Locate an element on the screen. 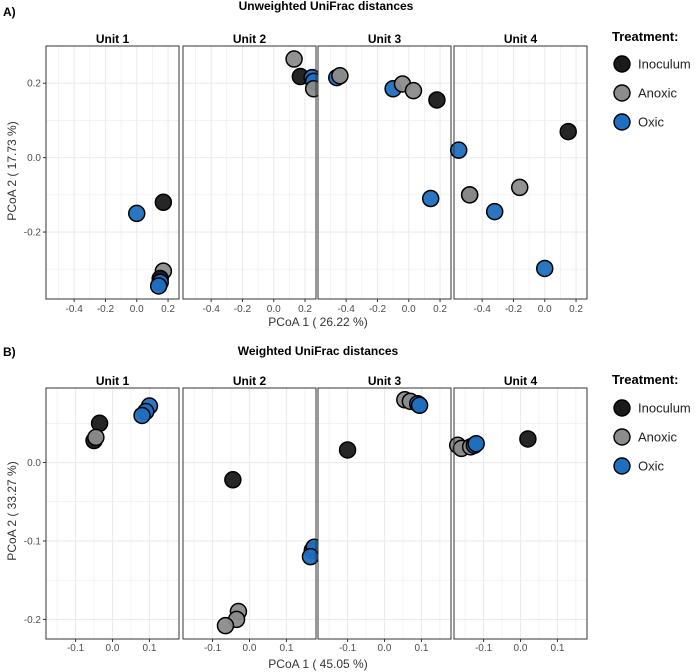 The height and width of the screenshot is (672, 696). y-tick-label: 0.2 is located at coordinates (34, 84).